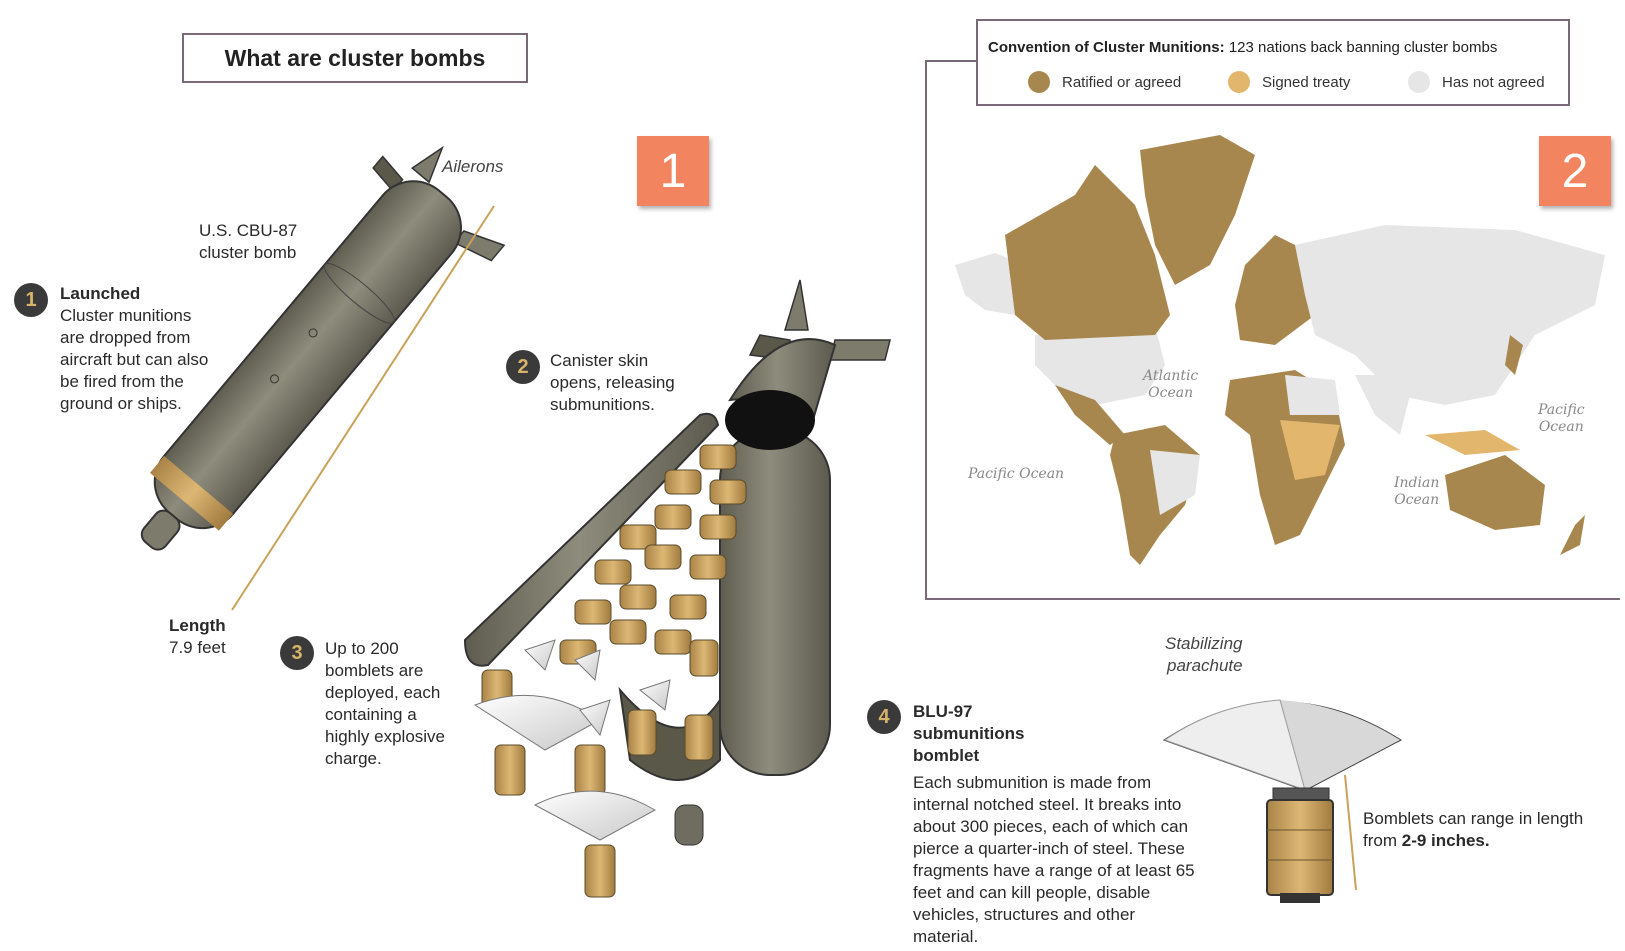 The height and width of the screenshot is (951, 1625). I want to click on step-4-line: pierce a quarter-inch of steel. These, so click(1049, 848).